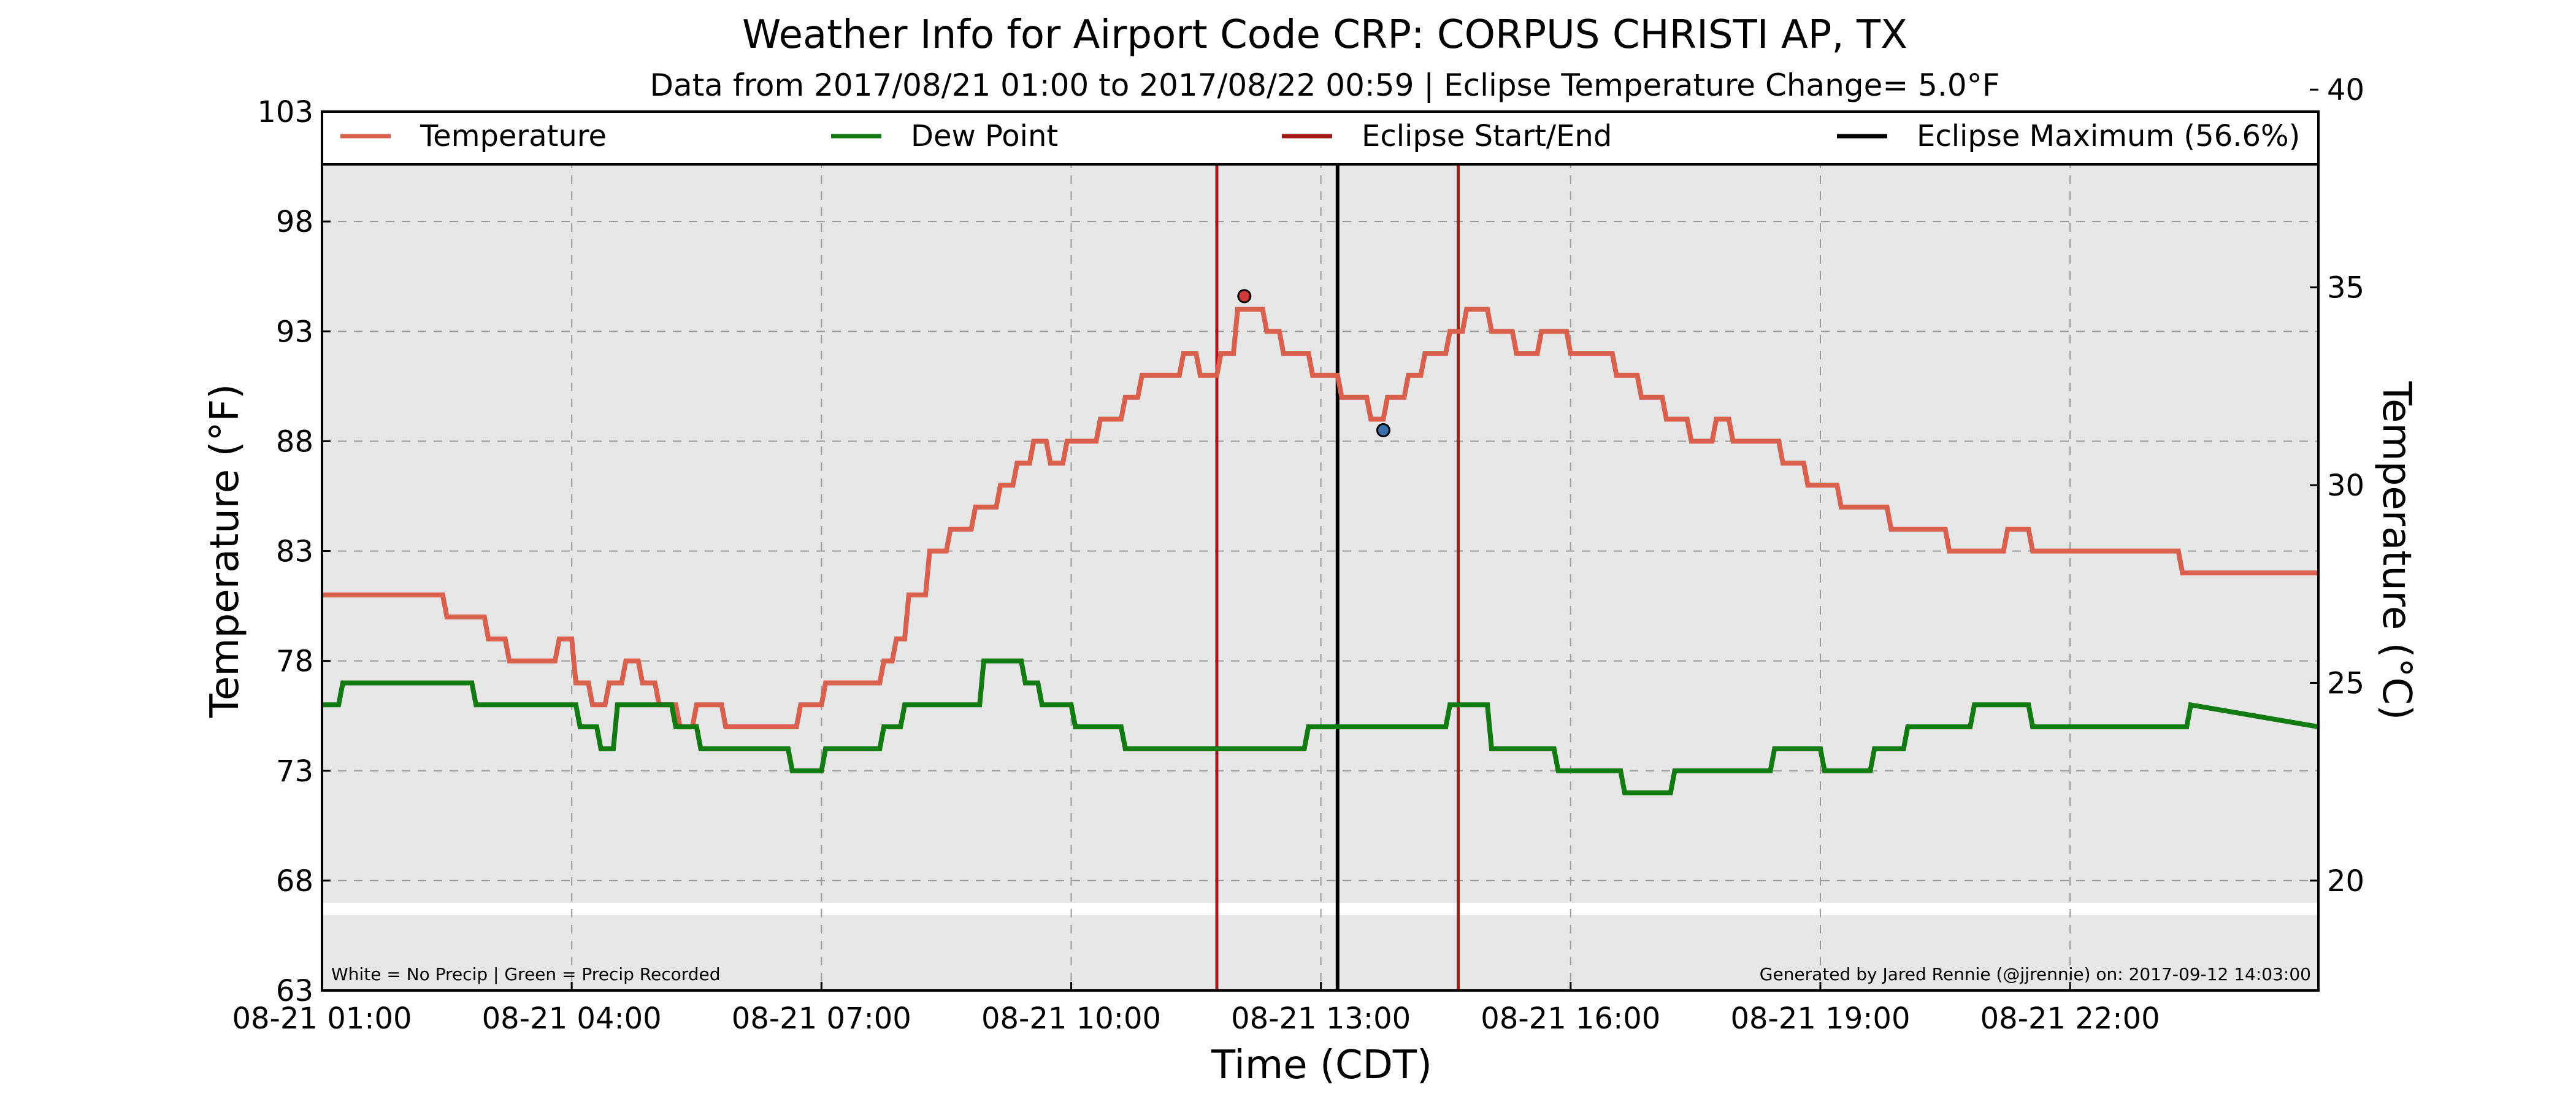 The width and height of the screenshot is (2576, 1107). Describe the element at coordinates (1244, 296) in the screenshot. I see `peak-marker` at that location.